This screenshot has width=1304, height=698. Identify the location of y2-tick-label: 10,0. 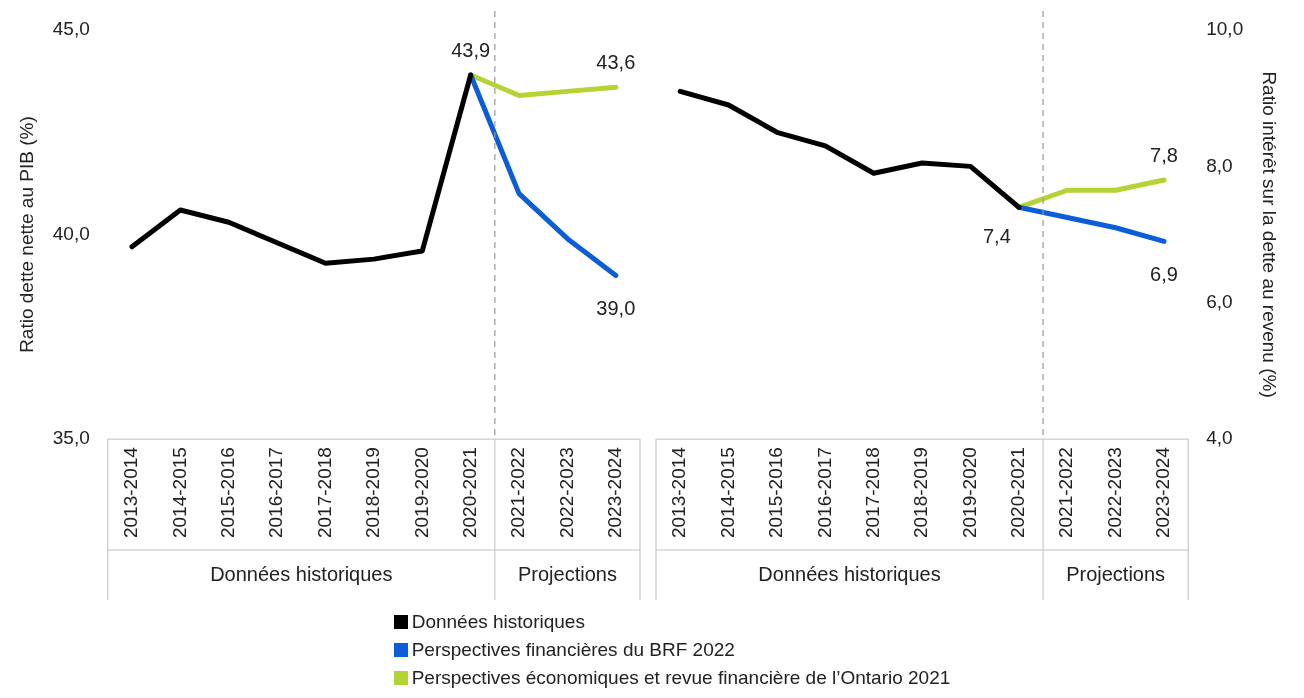
(1225, 29).